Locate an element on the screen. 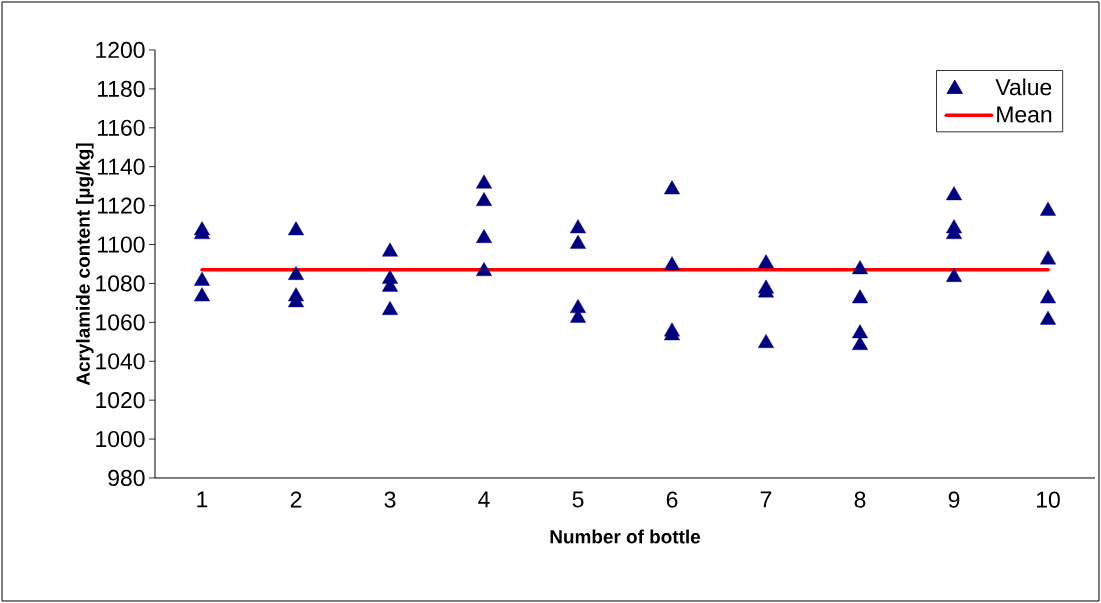 The height and width of the screenshot is (603, 1101). x-tick-label: 9 is located at coordinates (954, 499).